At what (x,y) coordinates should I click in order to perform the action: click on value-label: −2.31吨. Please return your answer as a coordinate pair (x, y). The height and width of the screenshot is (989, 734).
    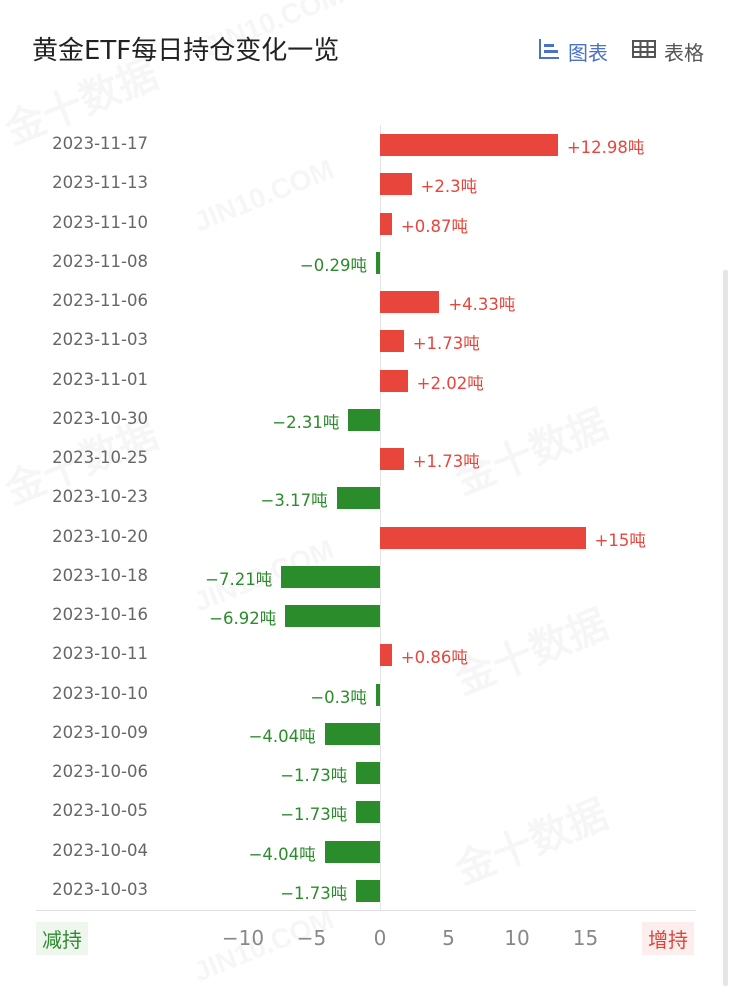
    Looking at the image, I should click on (306, 422).